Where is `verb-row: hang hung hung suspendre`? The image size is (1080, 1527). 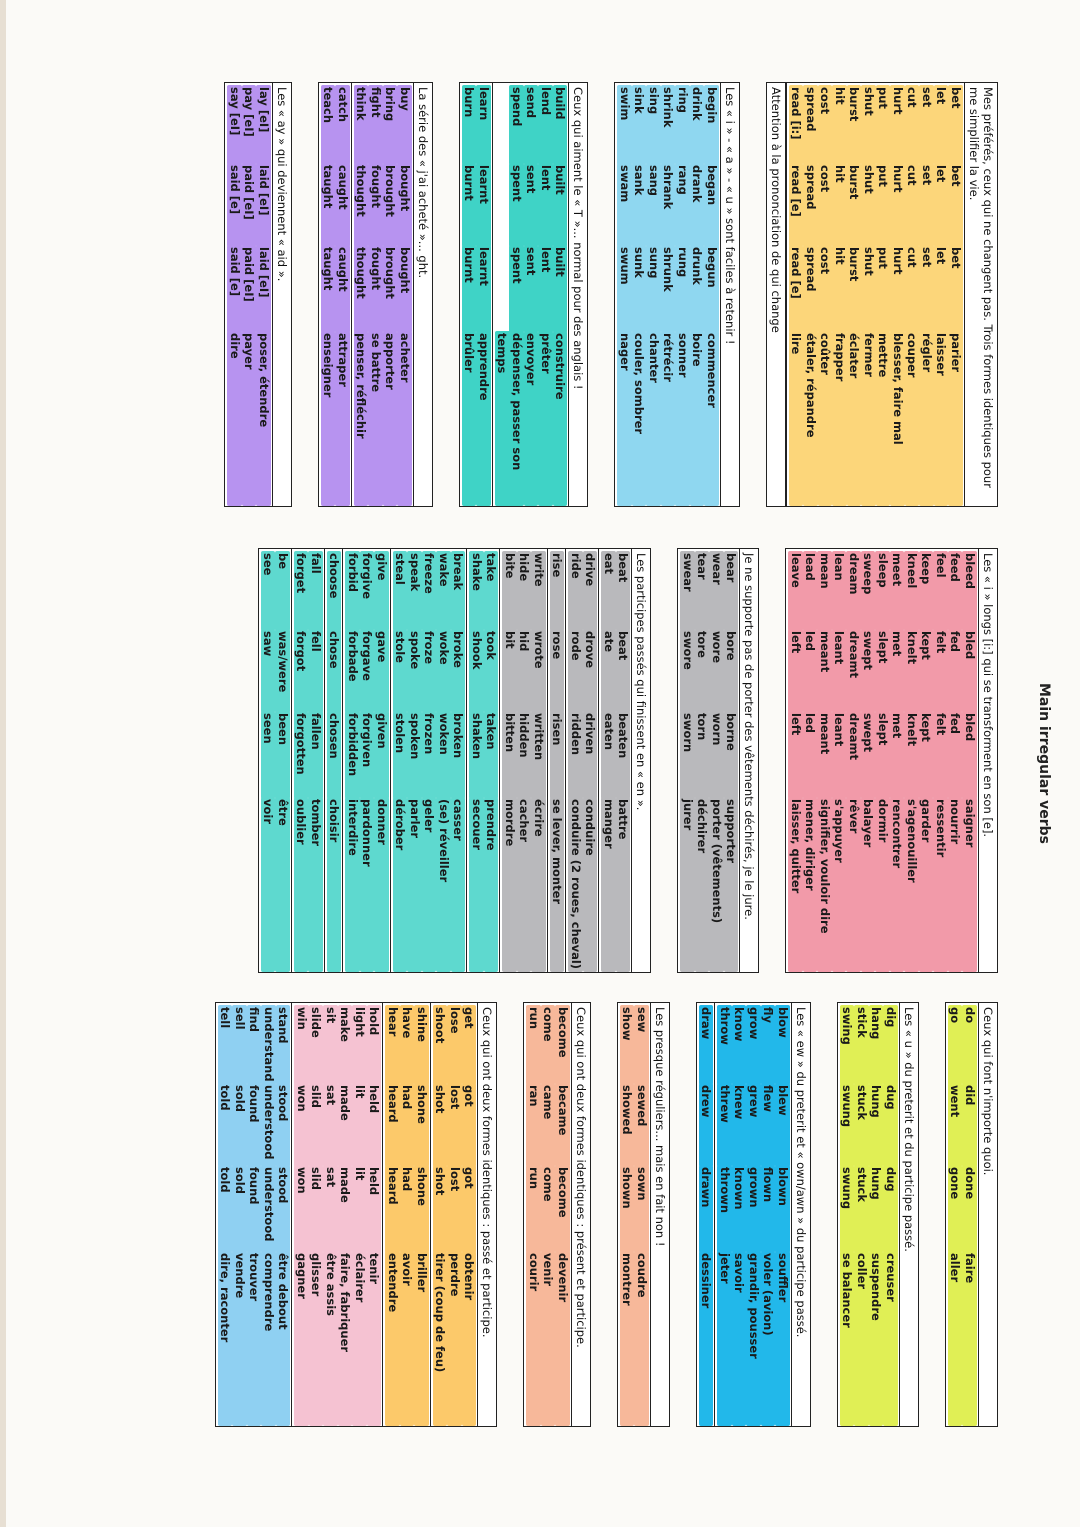 verb-row: hang hung hung suspendre is located at coordinates (876, 1214).